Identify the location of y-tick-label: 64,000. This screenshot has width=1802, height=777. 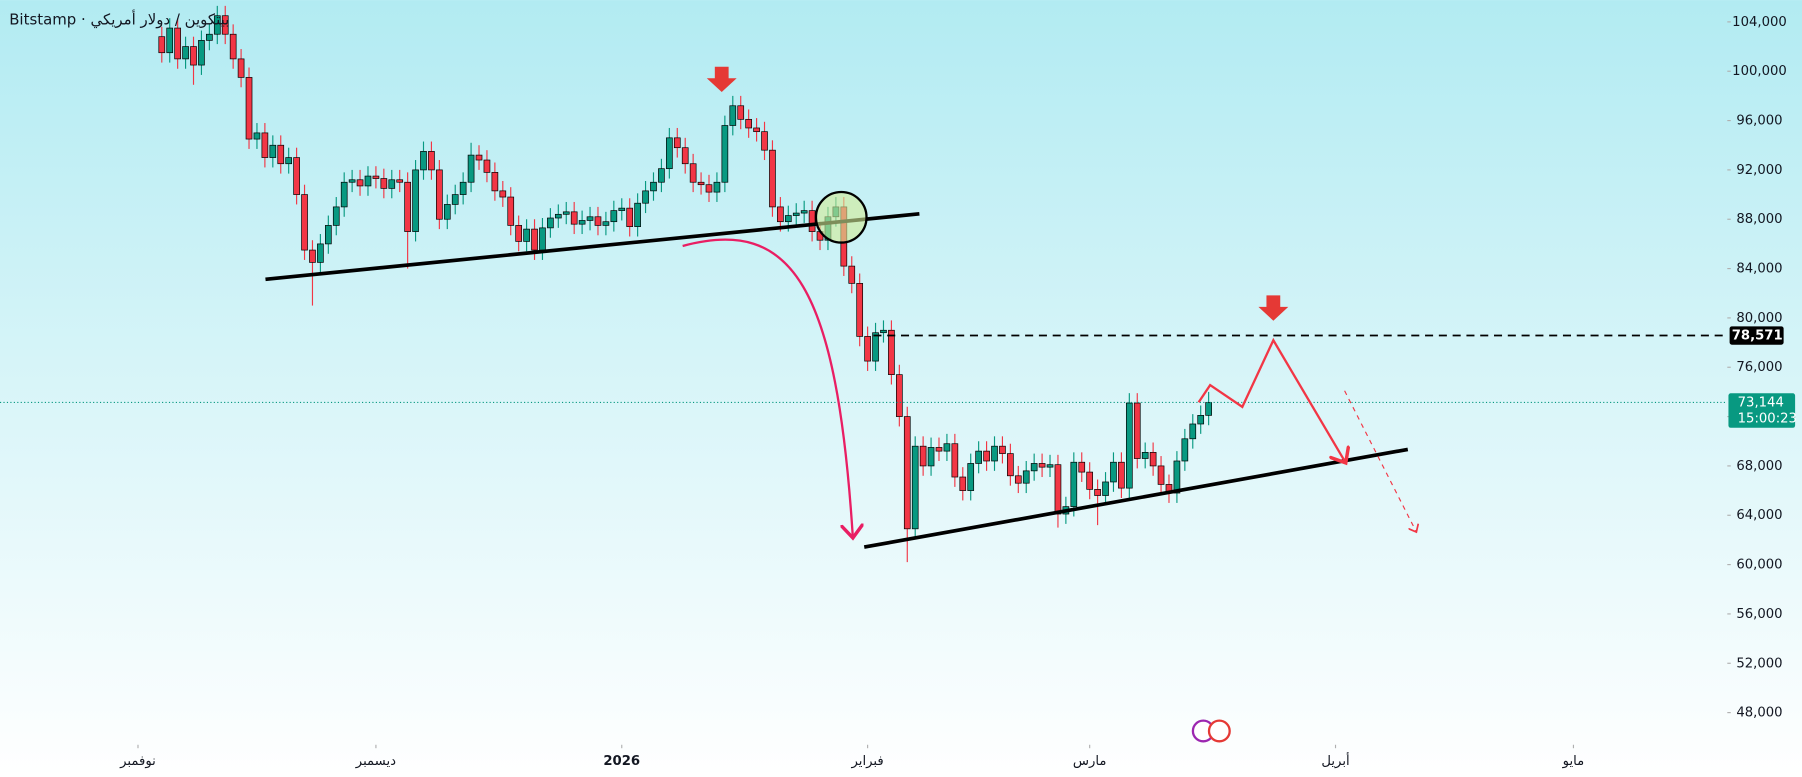
(1759, 515).